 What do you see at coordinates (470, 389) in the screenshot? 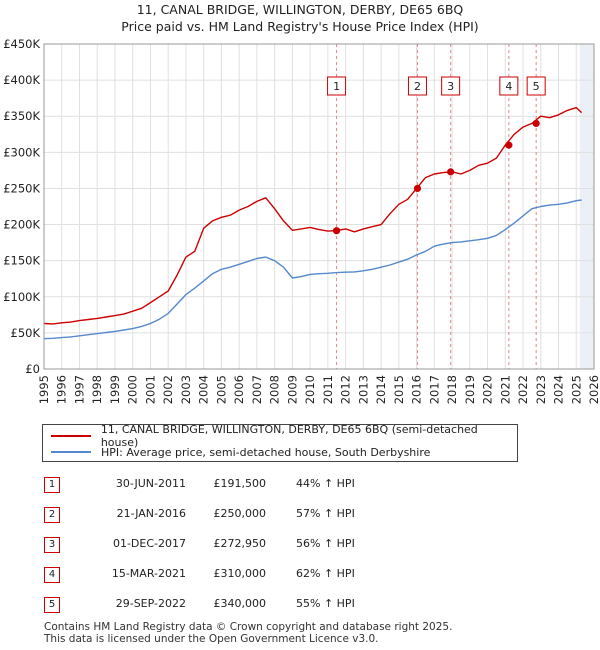
I see `x-tick-label: 2019` at bounding box center [470, 389].